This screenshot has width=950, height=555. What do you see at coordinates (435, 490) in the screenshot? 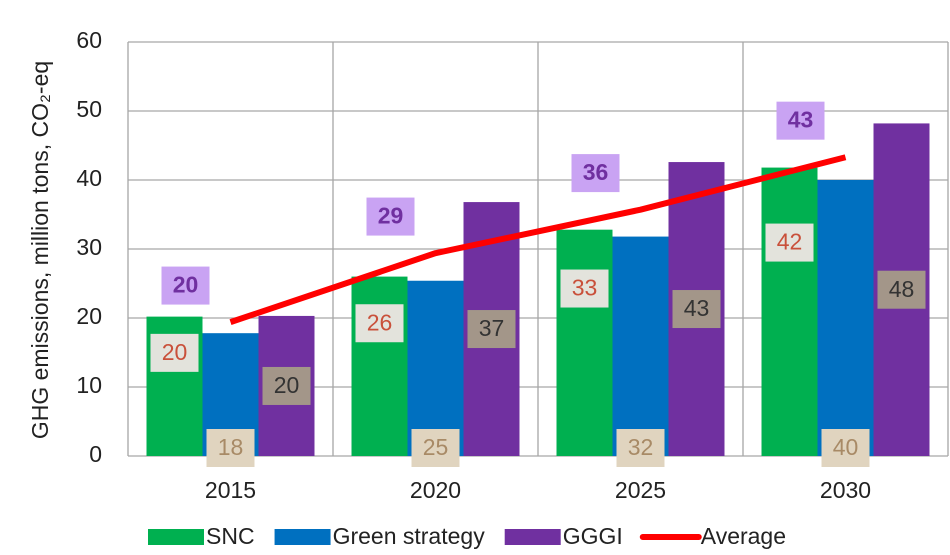
I see `x-tick-label: 2020` at bounding box center [435, 490].